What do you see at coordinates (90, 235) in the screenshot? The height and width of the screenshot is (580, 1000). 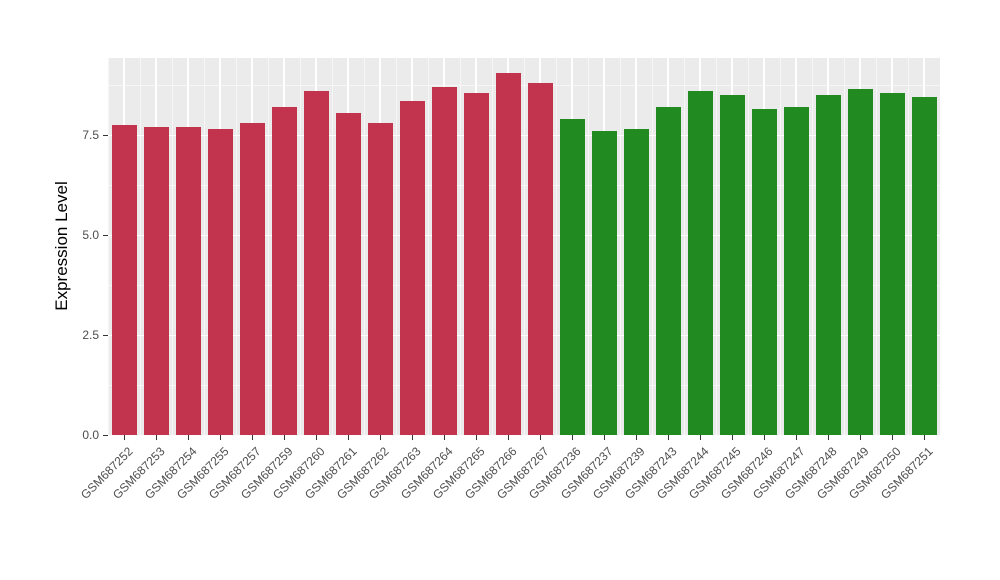 I see `y-tick-label: 5.0` at bounding box center [90, 235].